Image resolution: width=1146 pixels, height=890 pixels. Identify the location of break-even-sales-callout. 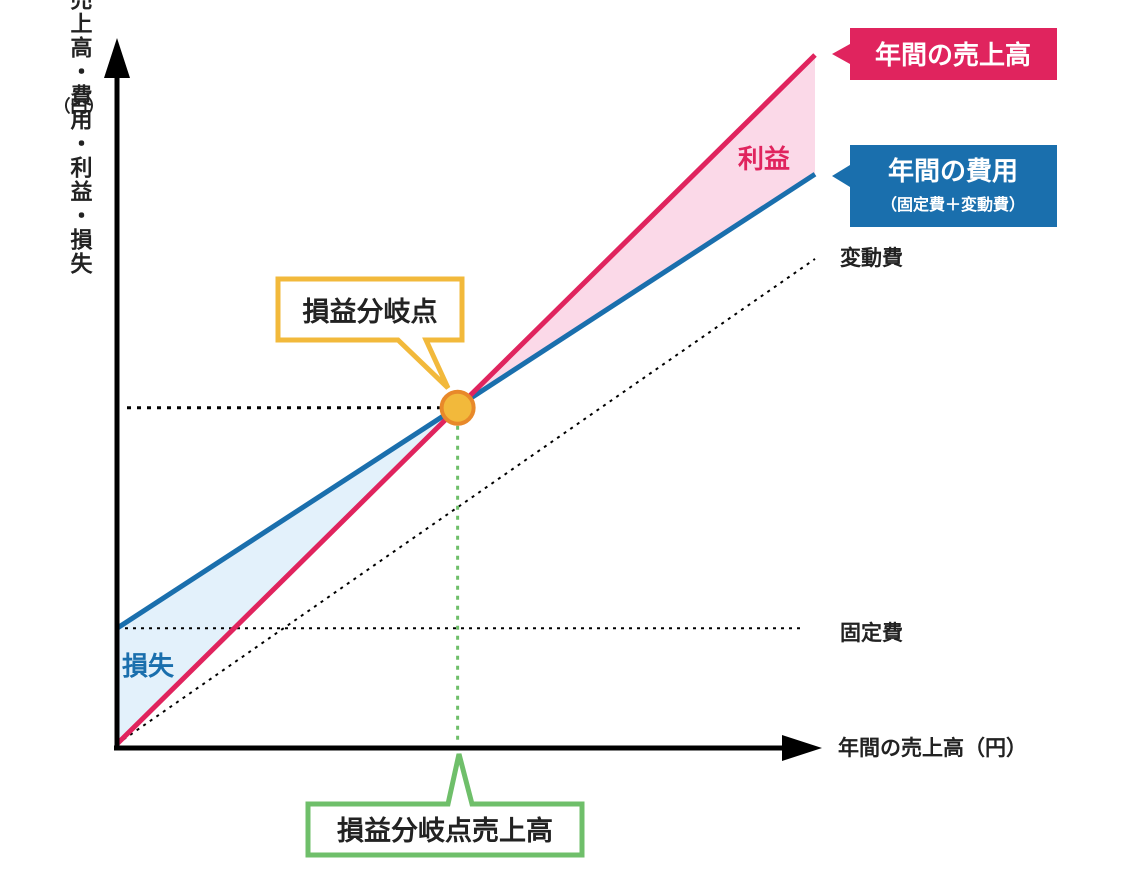
(445, 805).